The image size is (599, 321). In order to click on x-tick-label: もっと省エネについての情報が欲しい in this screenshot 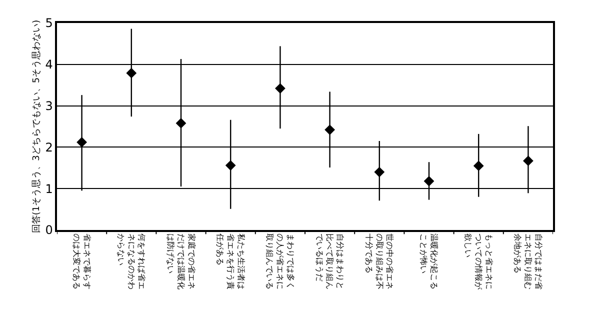, I will do `click(479, 261)`.